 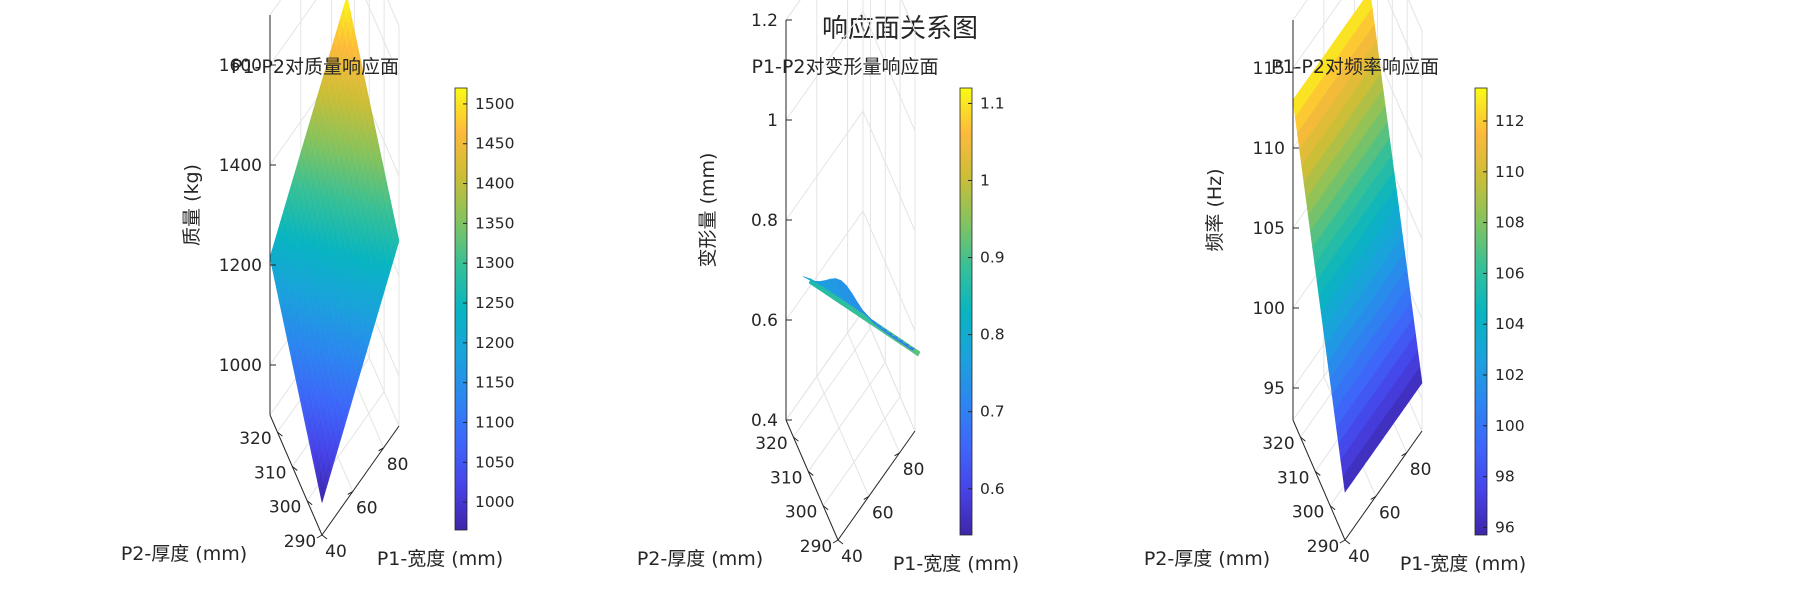 What do you see at coordinates (1510, 273) in the screenshot?
I see `colorbar-tick-label: 106` at bounding box center [1510, 273].